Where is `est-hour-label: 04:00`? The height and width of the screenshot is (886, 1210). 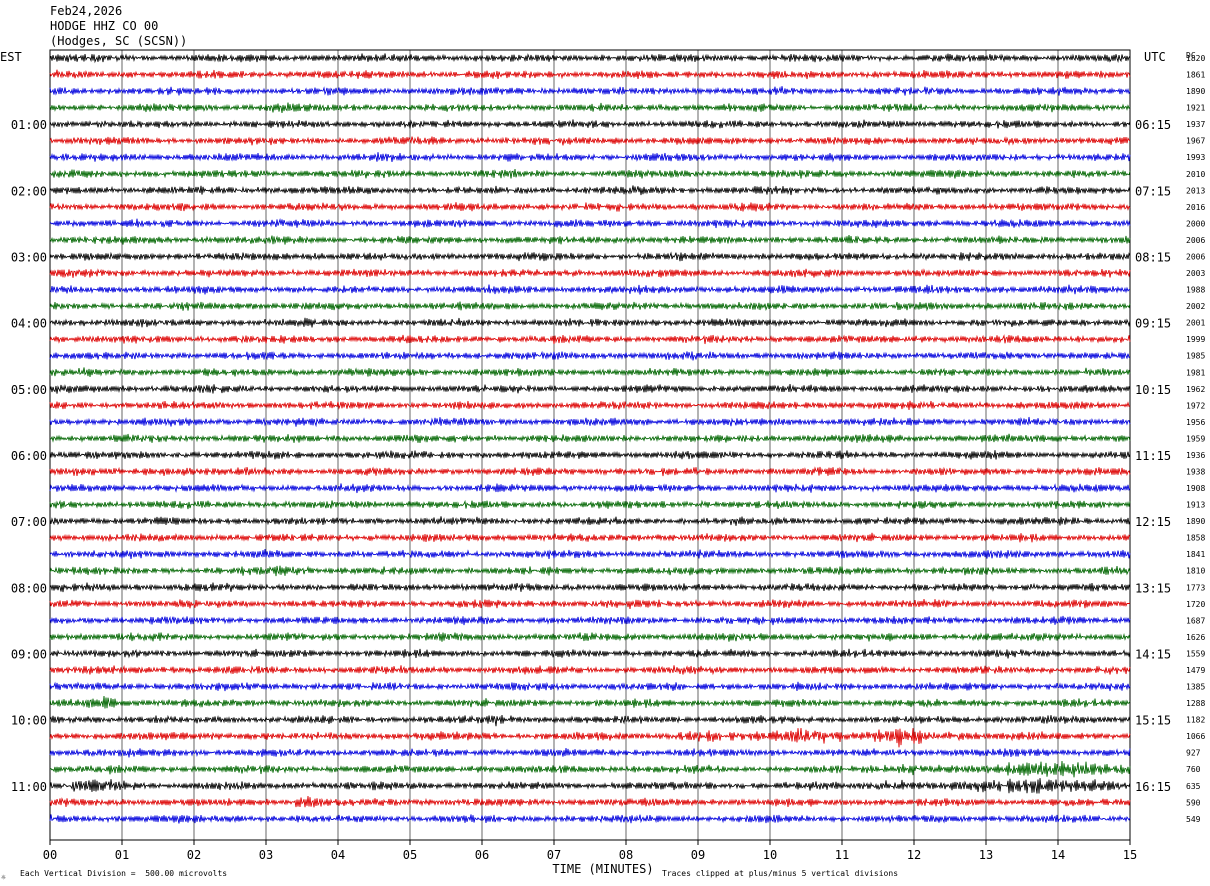
est-hour-label: 04:00 is located at coordinates (29, 324).